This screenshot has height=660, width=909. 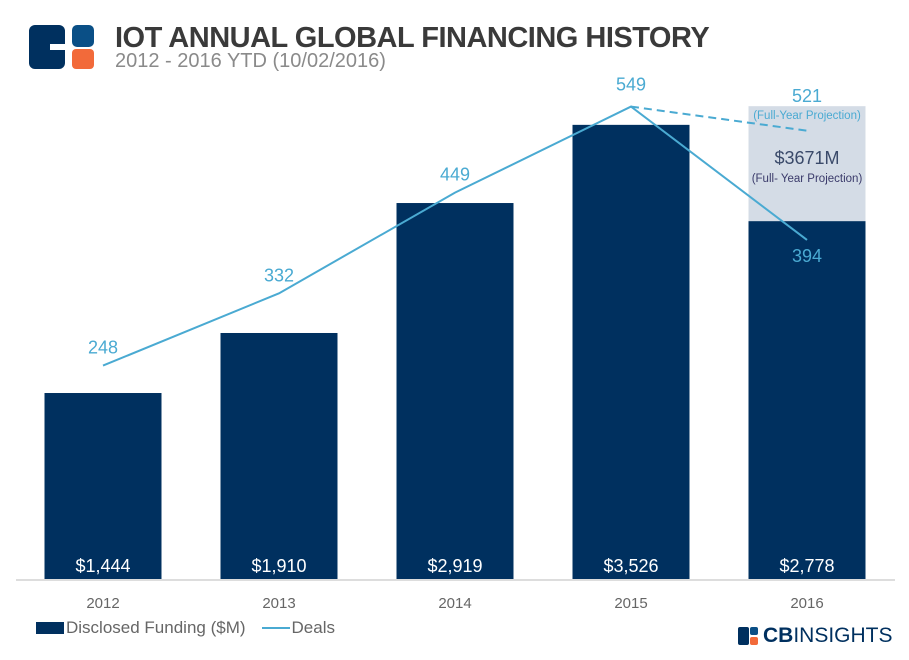 I want to click on projection-deals-label: 521, so click(x=807, y=96).